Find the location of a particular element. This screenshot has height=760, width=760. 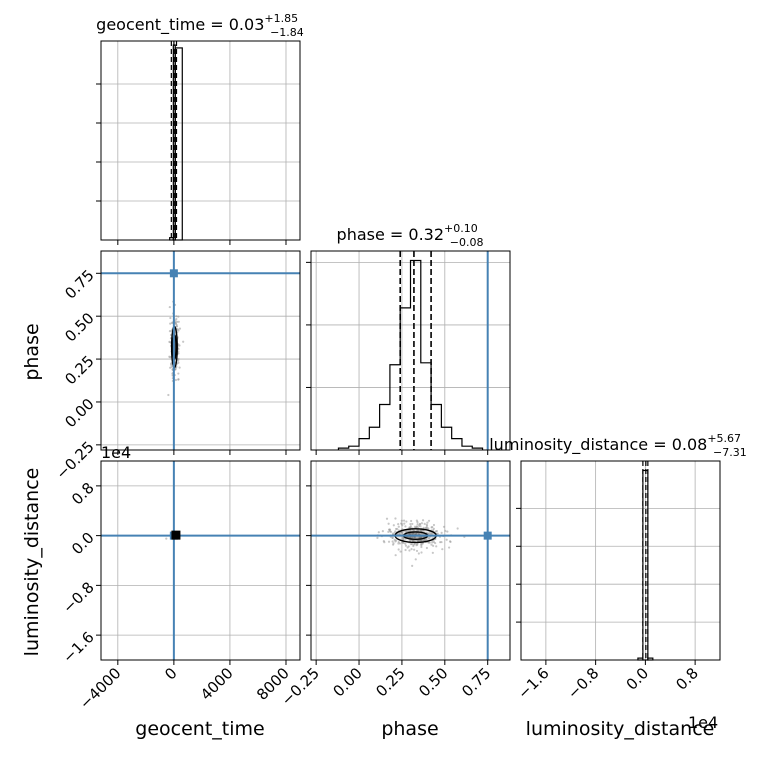

title-phase-param: phase is located at coordinates (361, 234).